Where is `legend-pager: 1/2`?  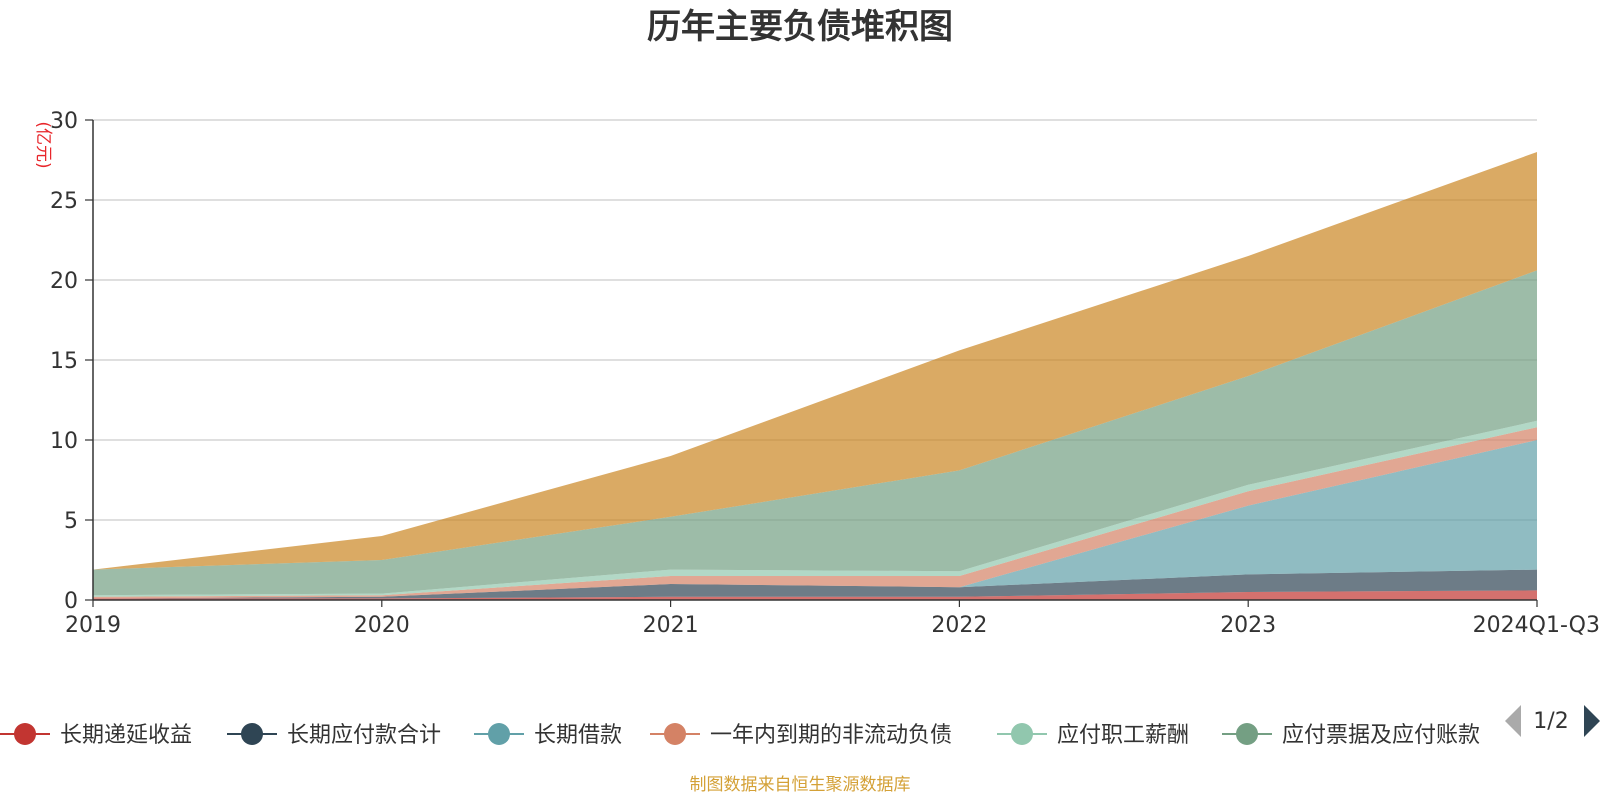 legend-pager: 1/2 is located at coordinates (1552, 721).